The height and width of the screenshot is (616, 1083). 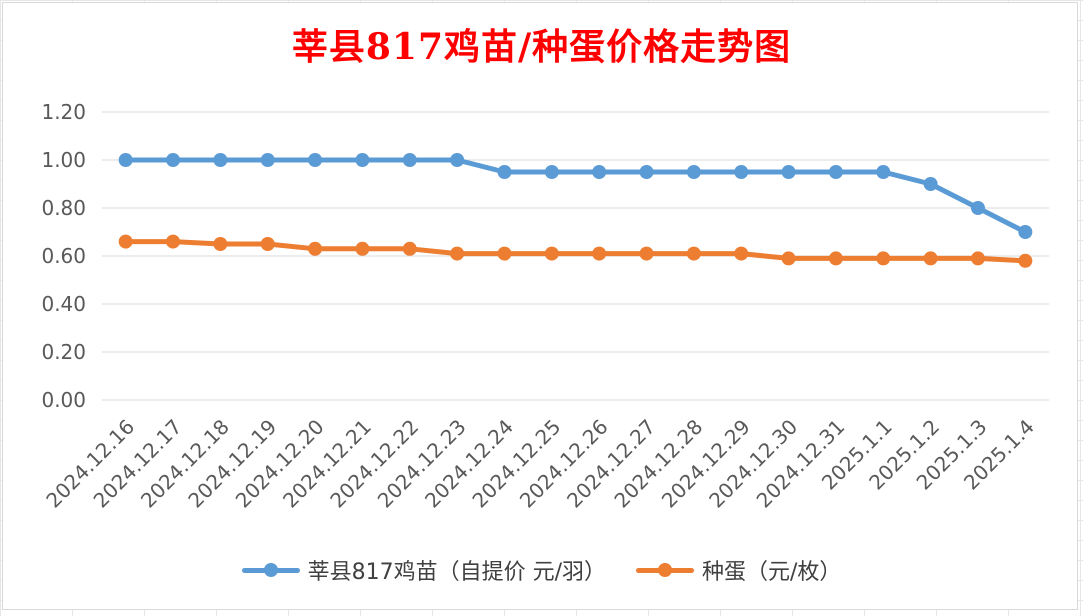 What do you see at coordinates (63, 160) in the screenshot?
I see `y-tick-label: 1.00` at bounding box center [63, 160].